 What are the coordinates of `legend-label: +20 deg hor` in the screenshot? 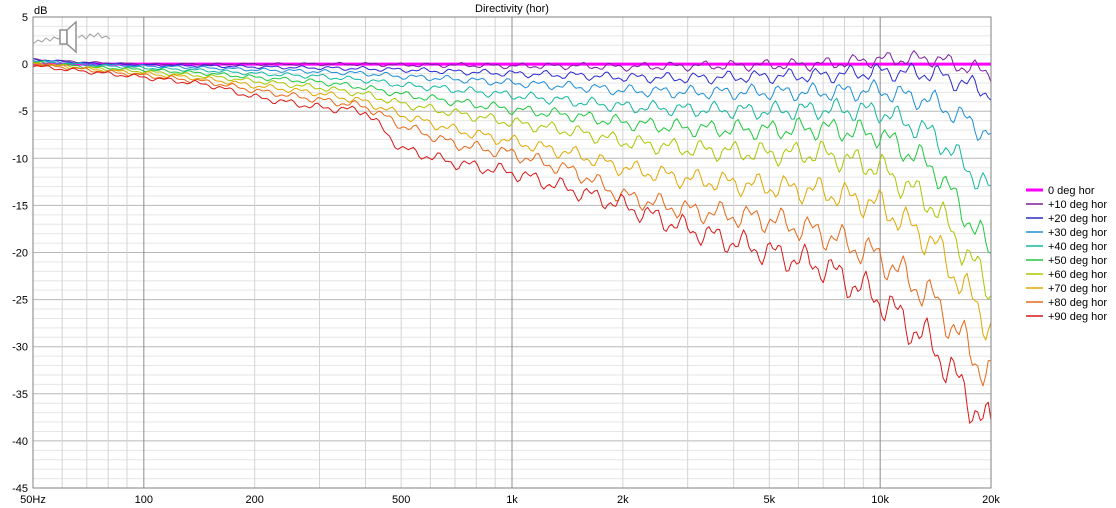 It's located at (1077, 219).